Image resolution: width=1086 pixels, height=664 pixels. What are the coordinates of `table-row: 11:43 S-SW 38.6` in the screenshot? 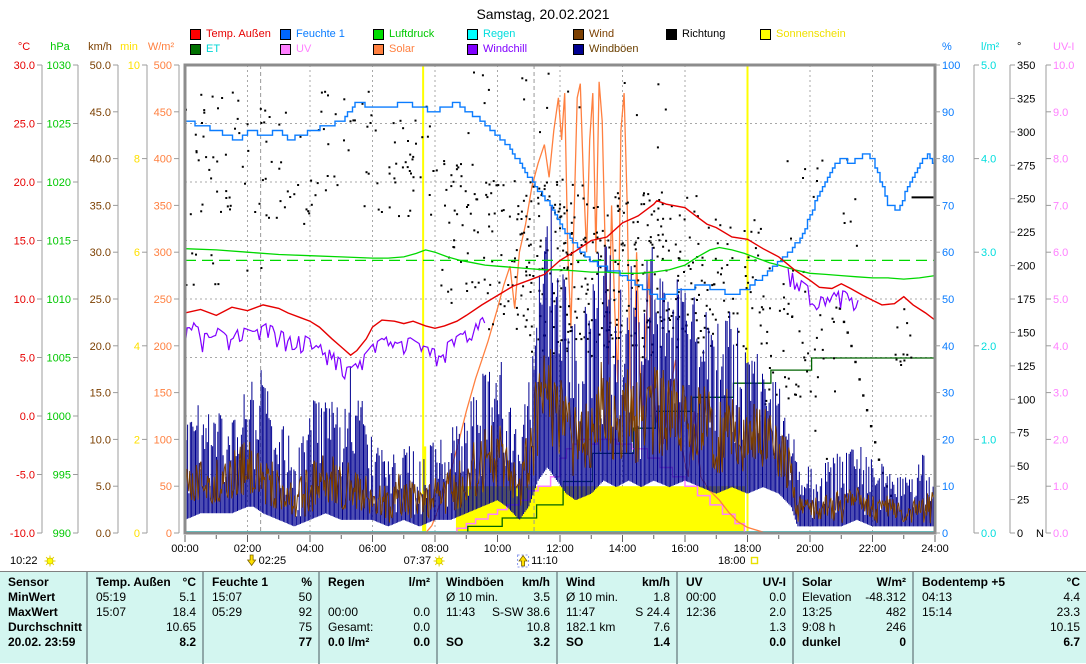 It's located at (497, 612).